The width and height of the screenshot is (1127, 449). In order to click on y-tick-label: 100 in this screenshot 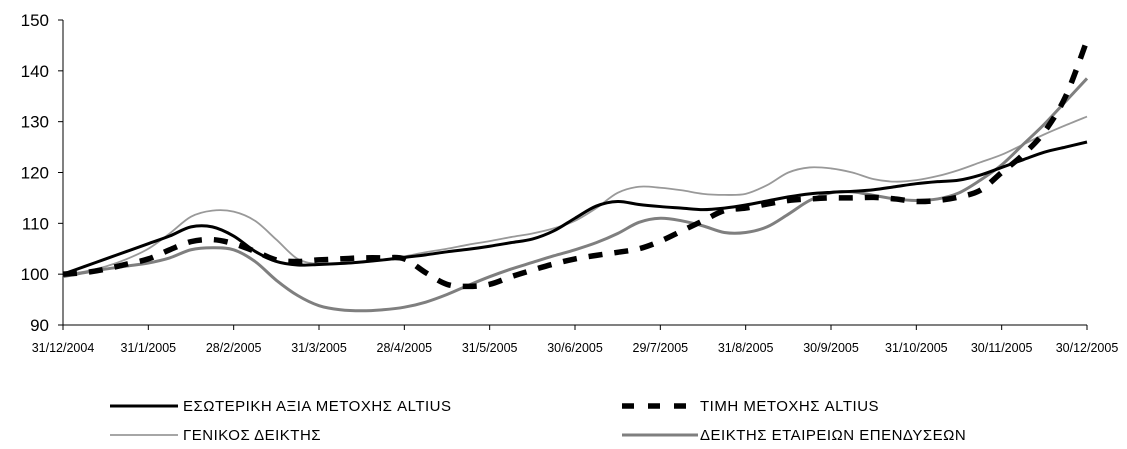, I will do `click(35, 274)`.